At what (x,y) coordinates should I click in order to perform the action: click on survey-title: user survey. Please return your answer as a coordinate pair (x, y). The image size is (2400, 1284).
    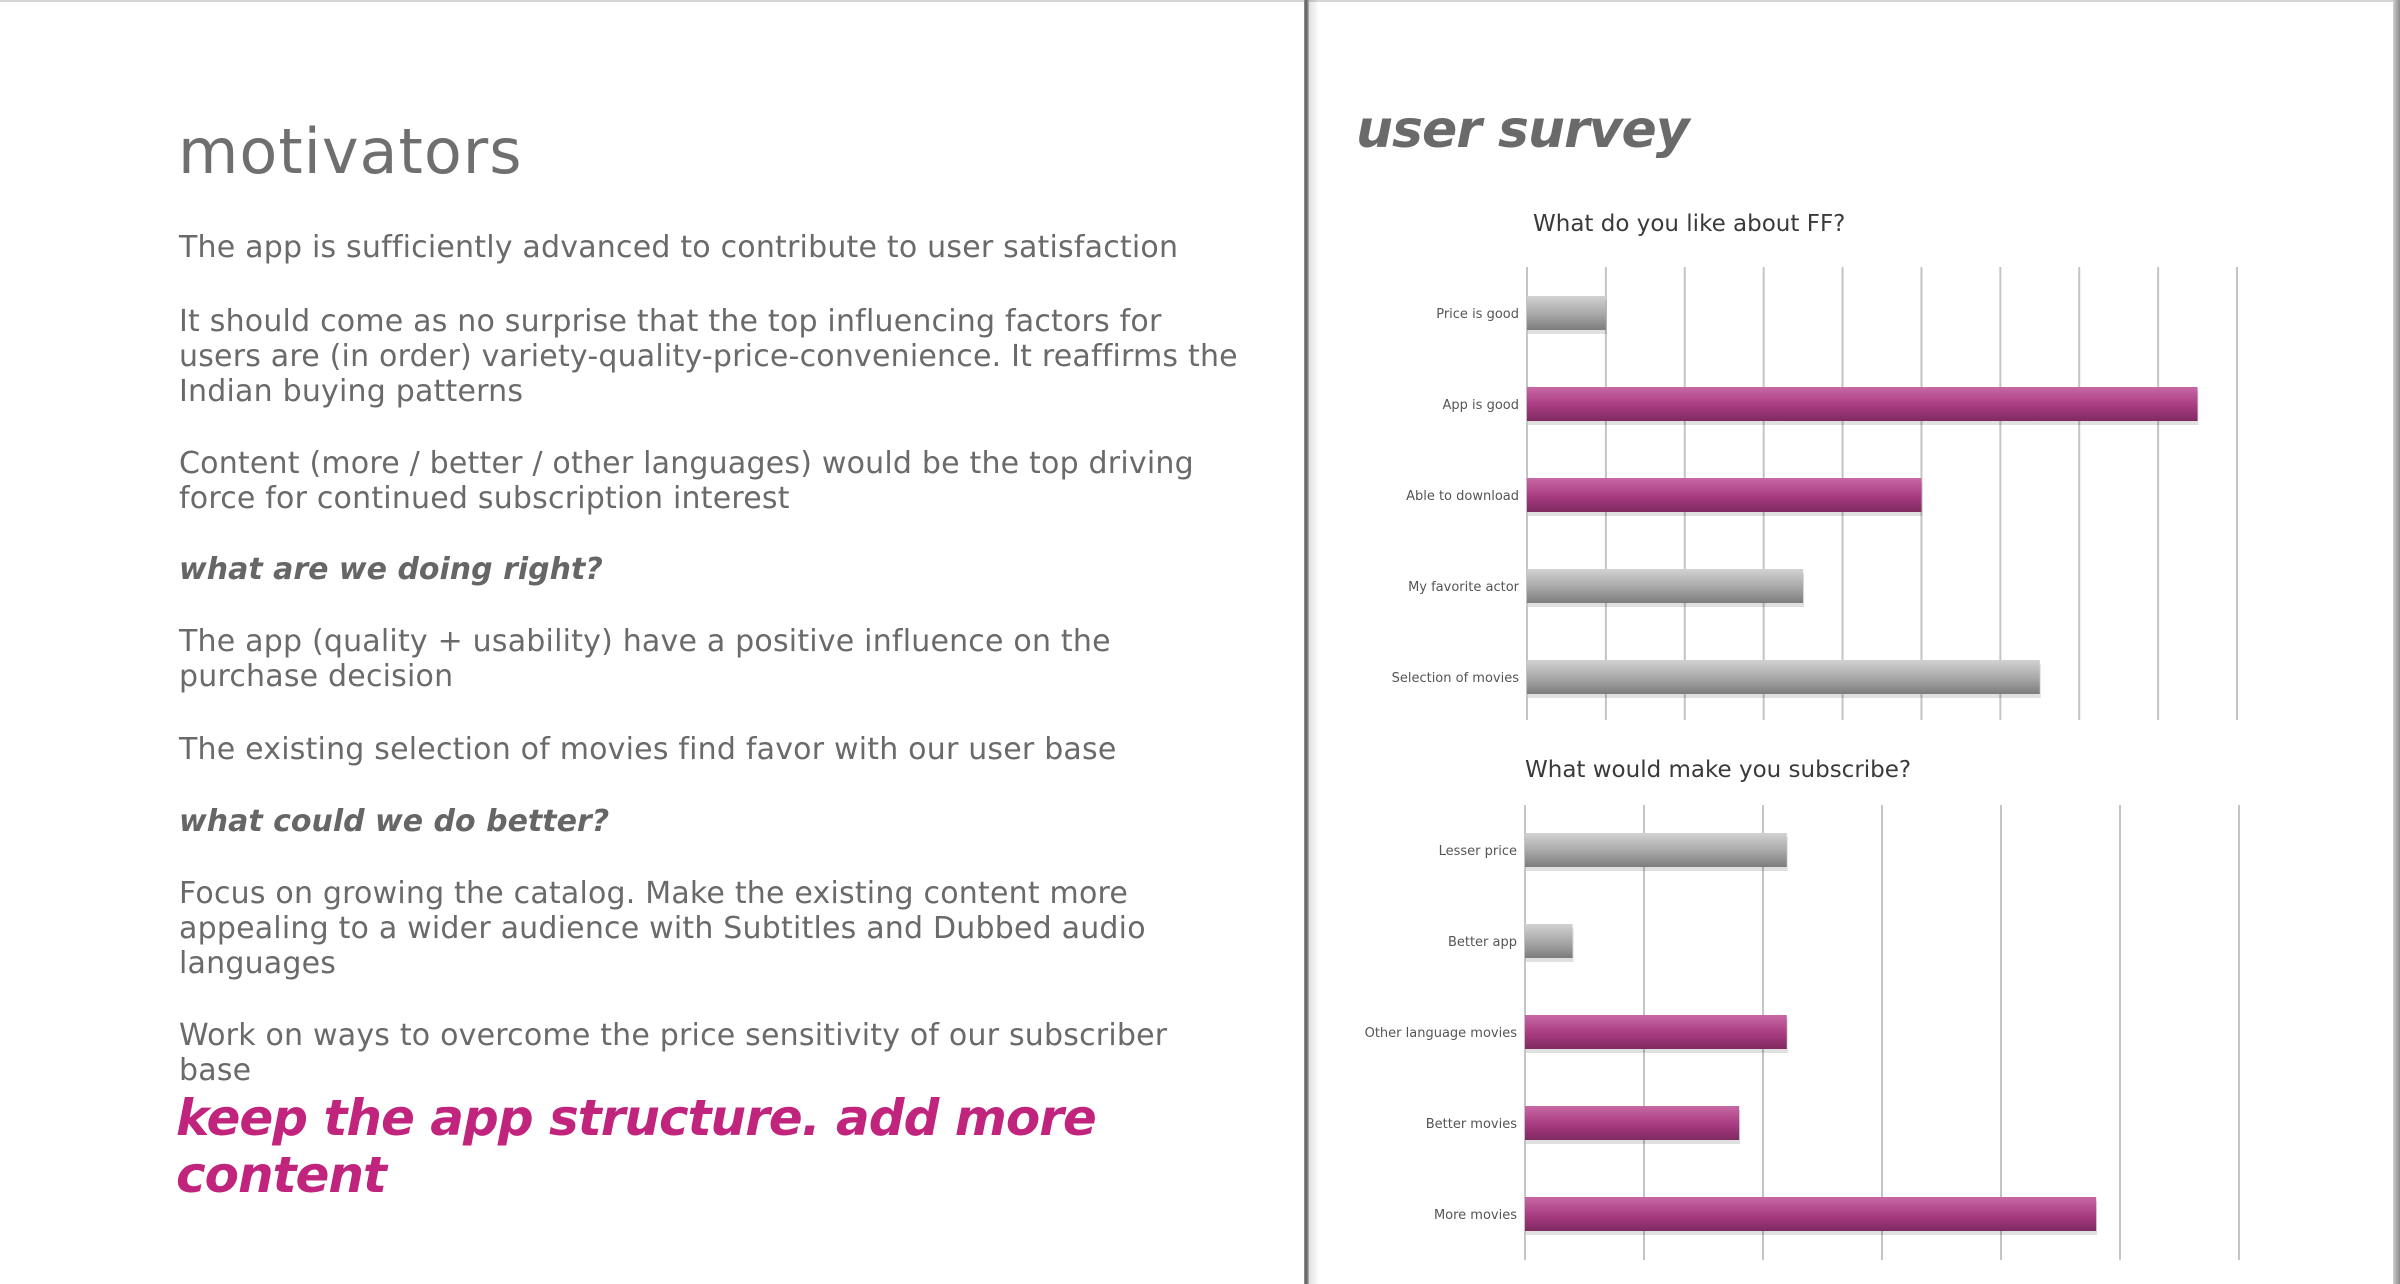
    Looking at the image, I should click on (1523, 130).